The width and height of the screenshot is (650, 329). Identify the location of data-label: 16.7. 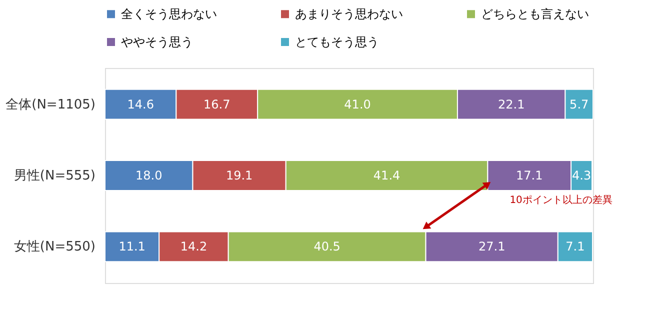
(217, 104).